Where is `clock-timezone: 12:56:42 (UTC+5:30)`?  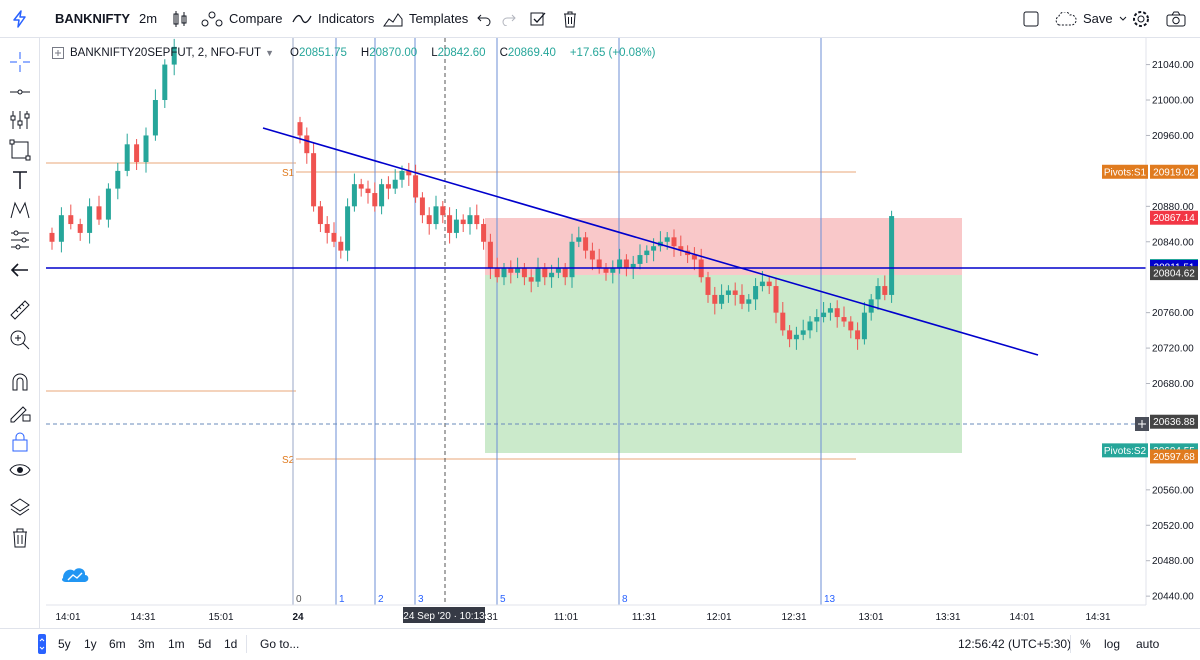 clock-timezone: 12:56:42 (UTC+5:30) is located at coordinates (1015, 644).